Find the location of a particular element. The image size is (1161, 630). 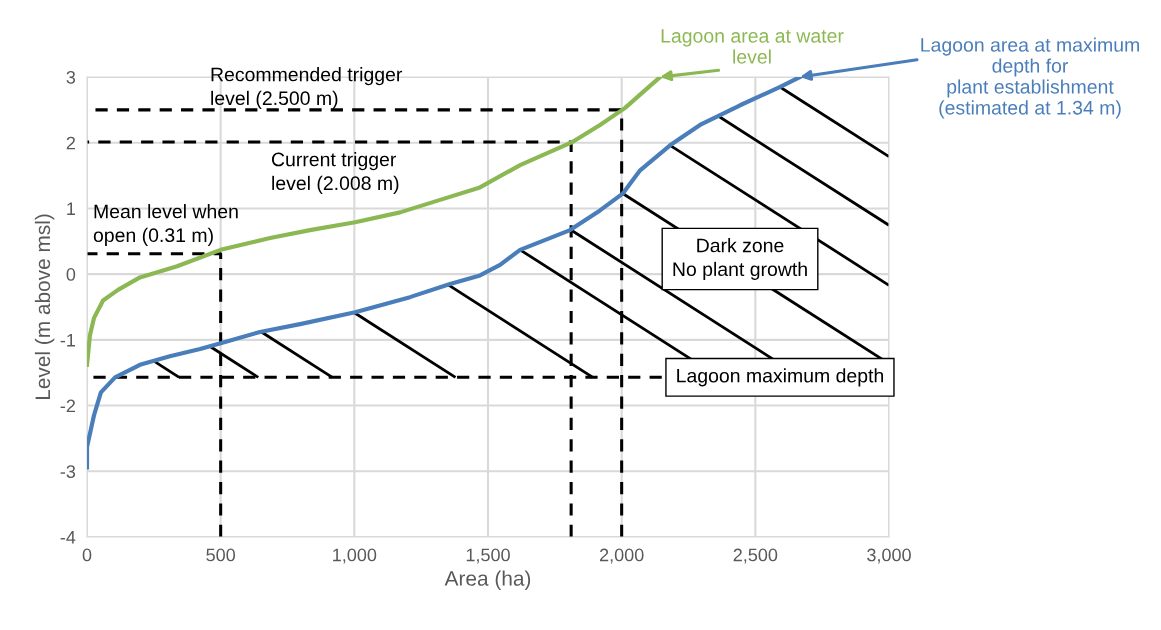

annotation: Dark zone No plant growth is located at coordinates (740, 259).